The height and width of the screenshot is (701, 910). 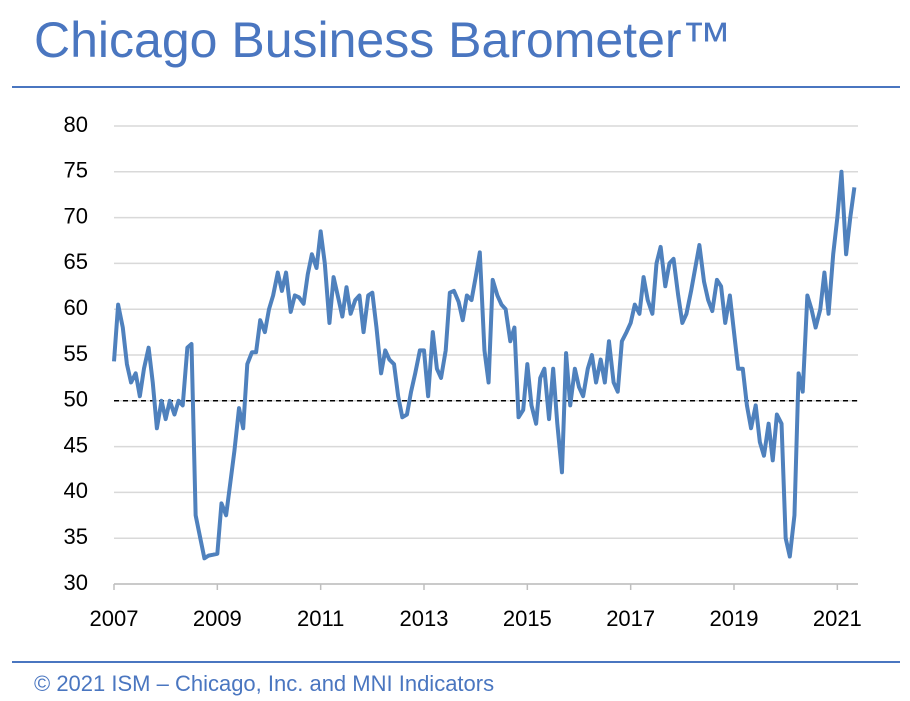 What do you see at coordinates (383, 40) in the screenshot?
I see `chart-title: Chicago Business Barometer™` at bounding box center [383, 40].